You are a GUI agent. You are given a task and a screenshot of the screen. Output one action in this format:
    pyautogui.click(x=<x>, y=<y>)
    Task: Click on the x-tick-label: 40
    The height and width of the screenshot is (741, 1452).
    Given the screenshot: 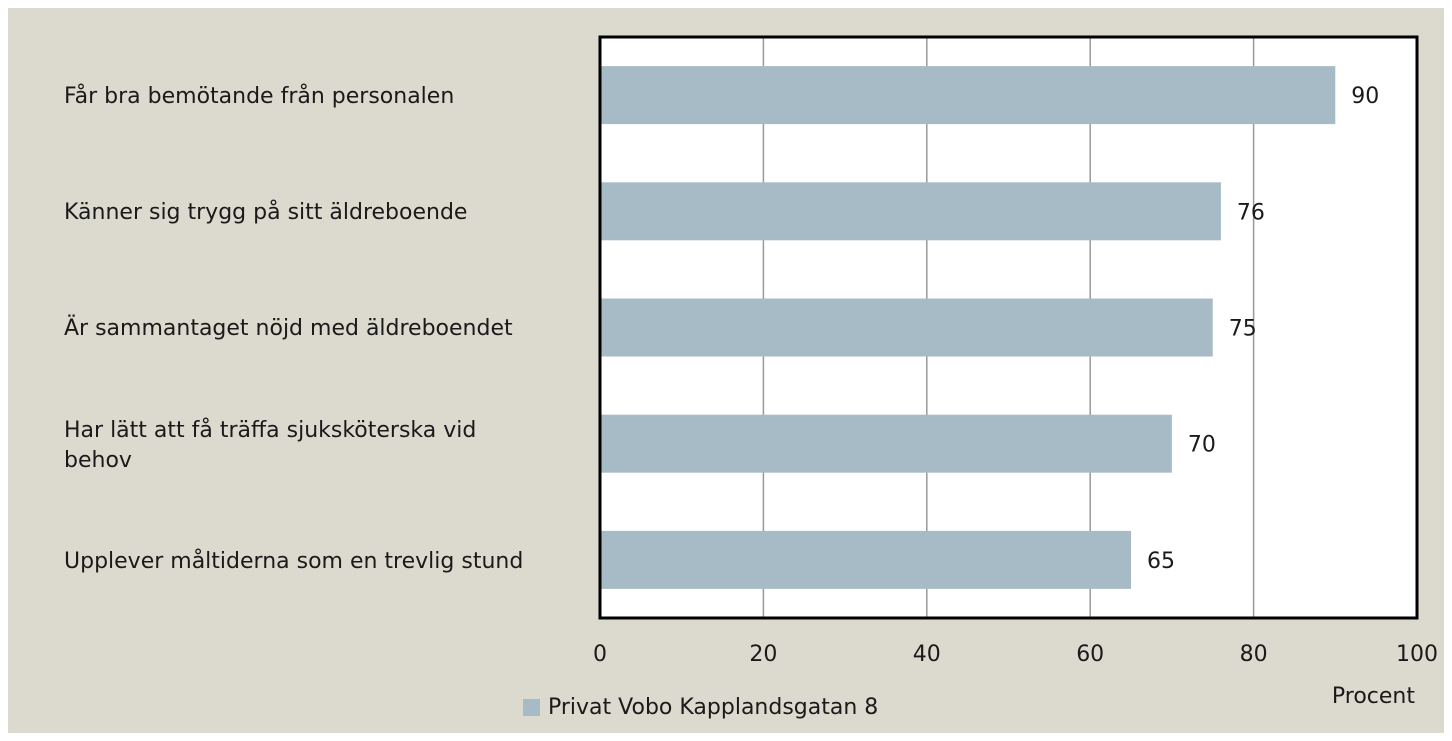 What is the action you would take?
    pyautogui.click(x=927, y=654)
    